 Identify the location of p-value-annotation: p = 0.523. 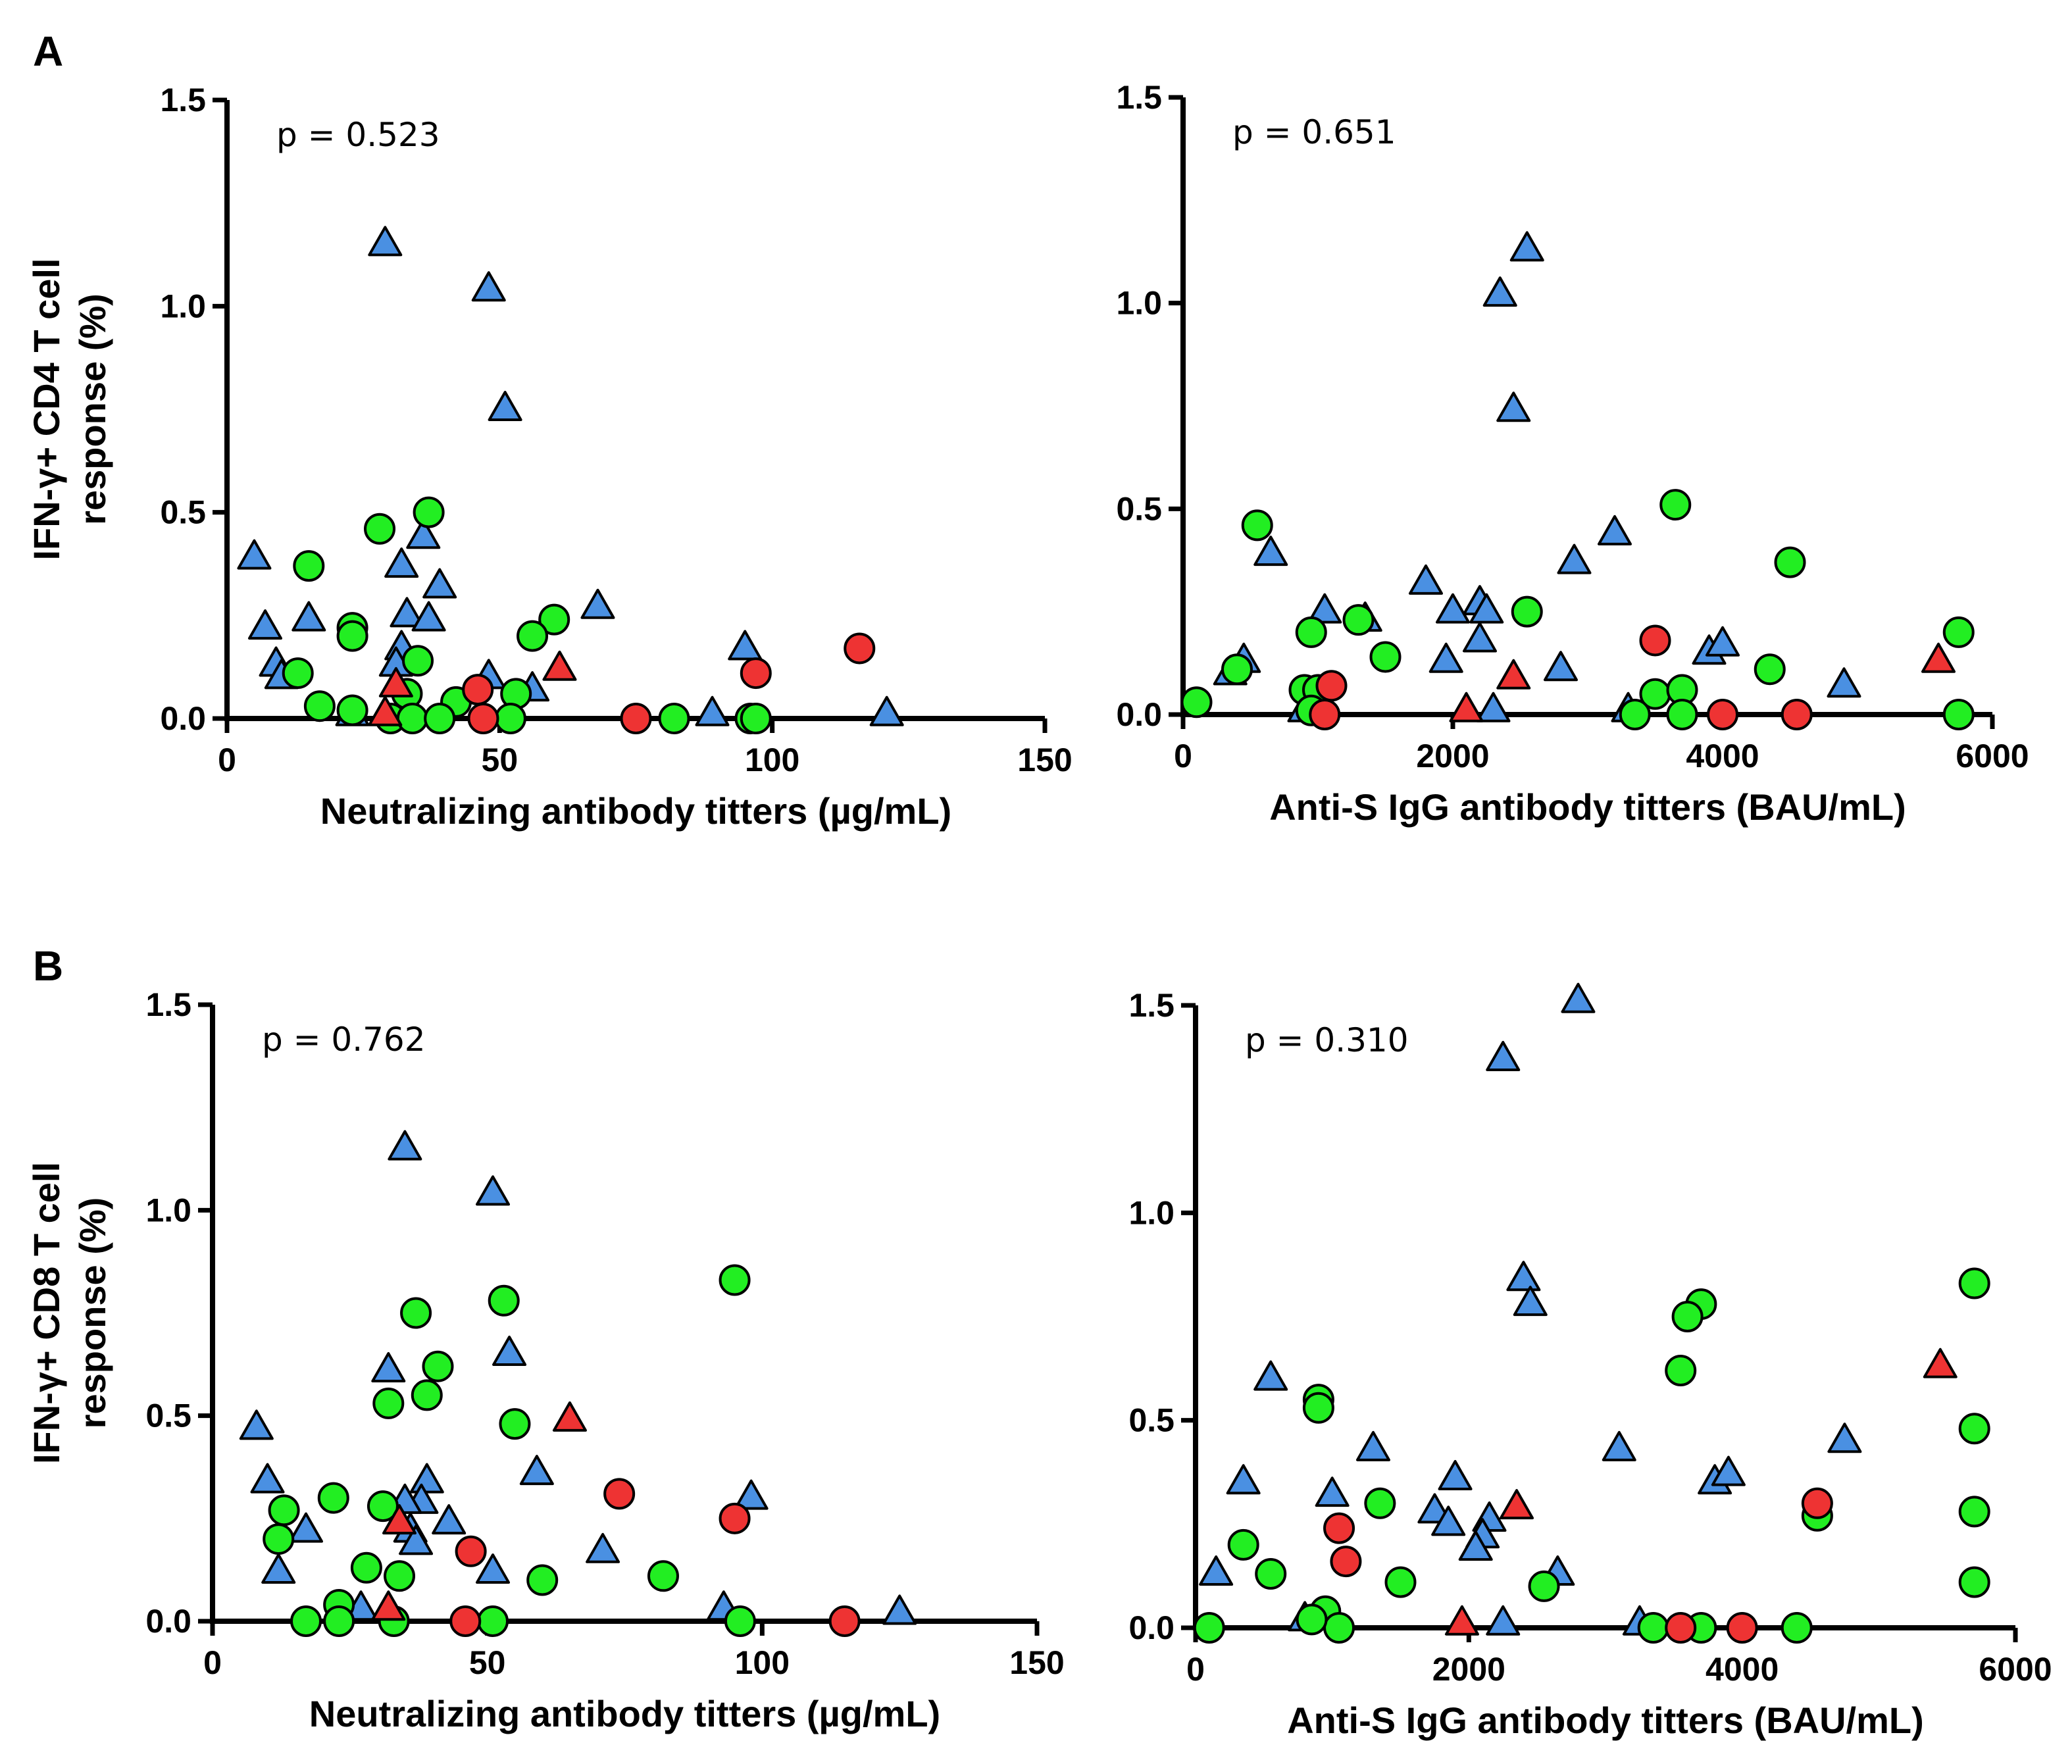
(358, 135).